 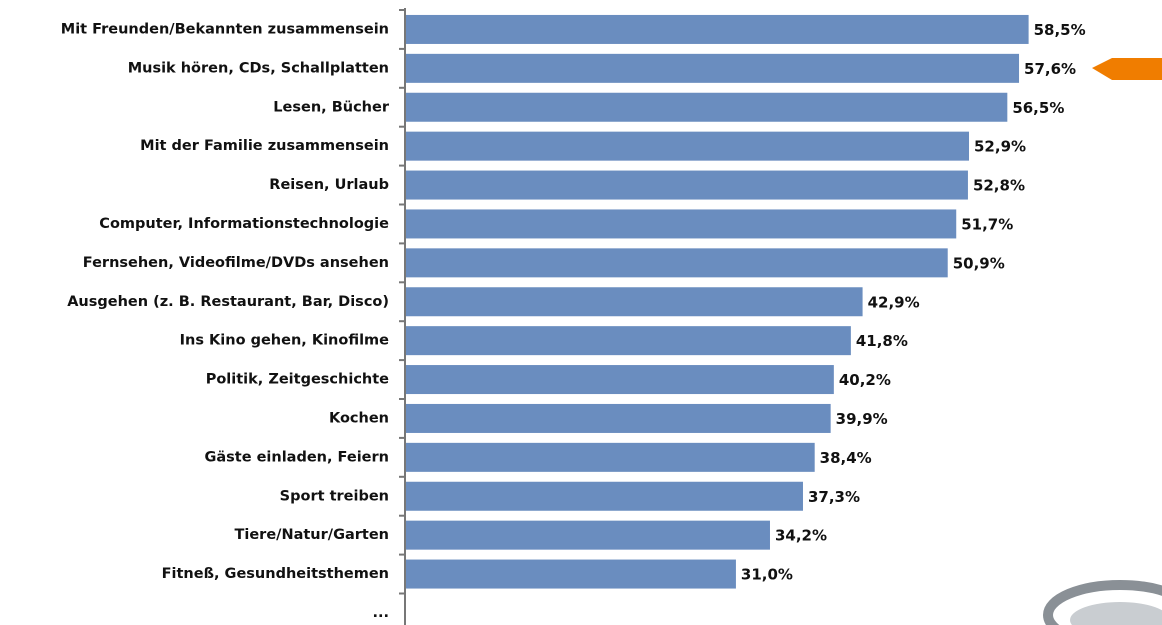 What do you see at coordinates (264, 146) in the screenshot?
I see `category-label: Mit der Familie zusammensein` at bounding box center [264, 146].